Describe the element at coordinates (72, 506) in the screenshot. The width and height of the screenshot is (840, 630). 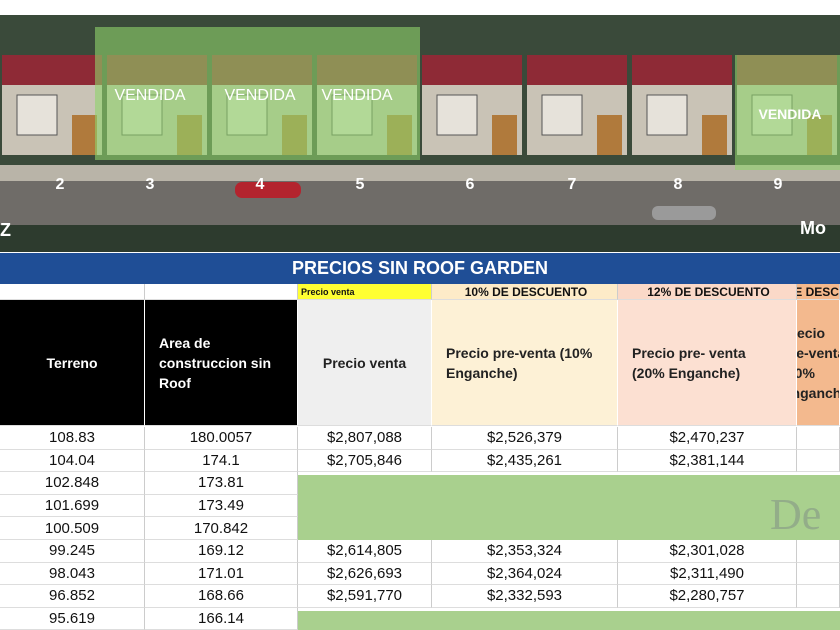
I see `table-cell: 101.699` at that location.